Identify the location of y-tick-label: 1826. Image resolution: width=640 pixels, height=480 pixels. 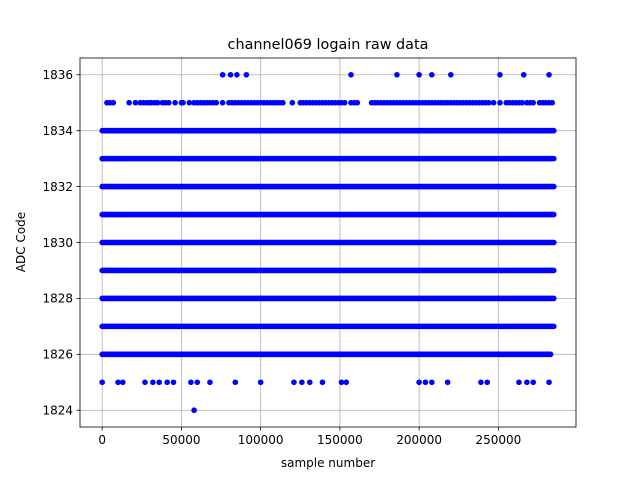
(57, 355).